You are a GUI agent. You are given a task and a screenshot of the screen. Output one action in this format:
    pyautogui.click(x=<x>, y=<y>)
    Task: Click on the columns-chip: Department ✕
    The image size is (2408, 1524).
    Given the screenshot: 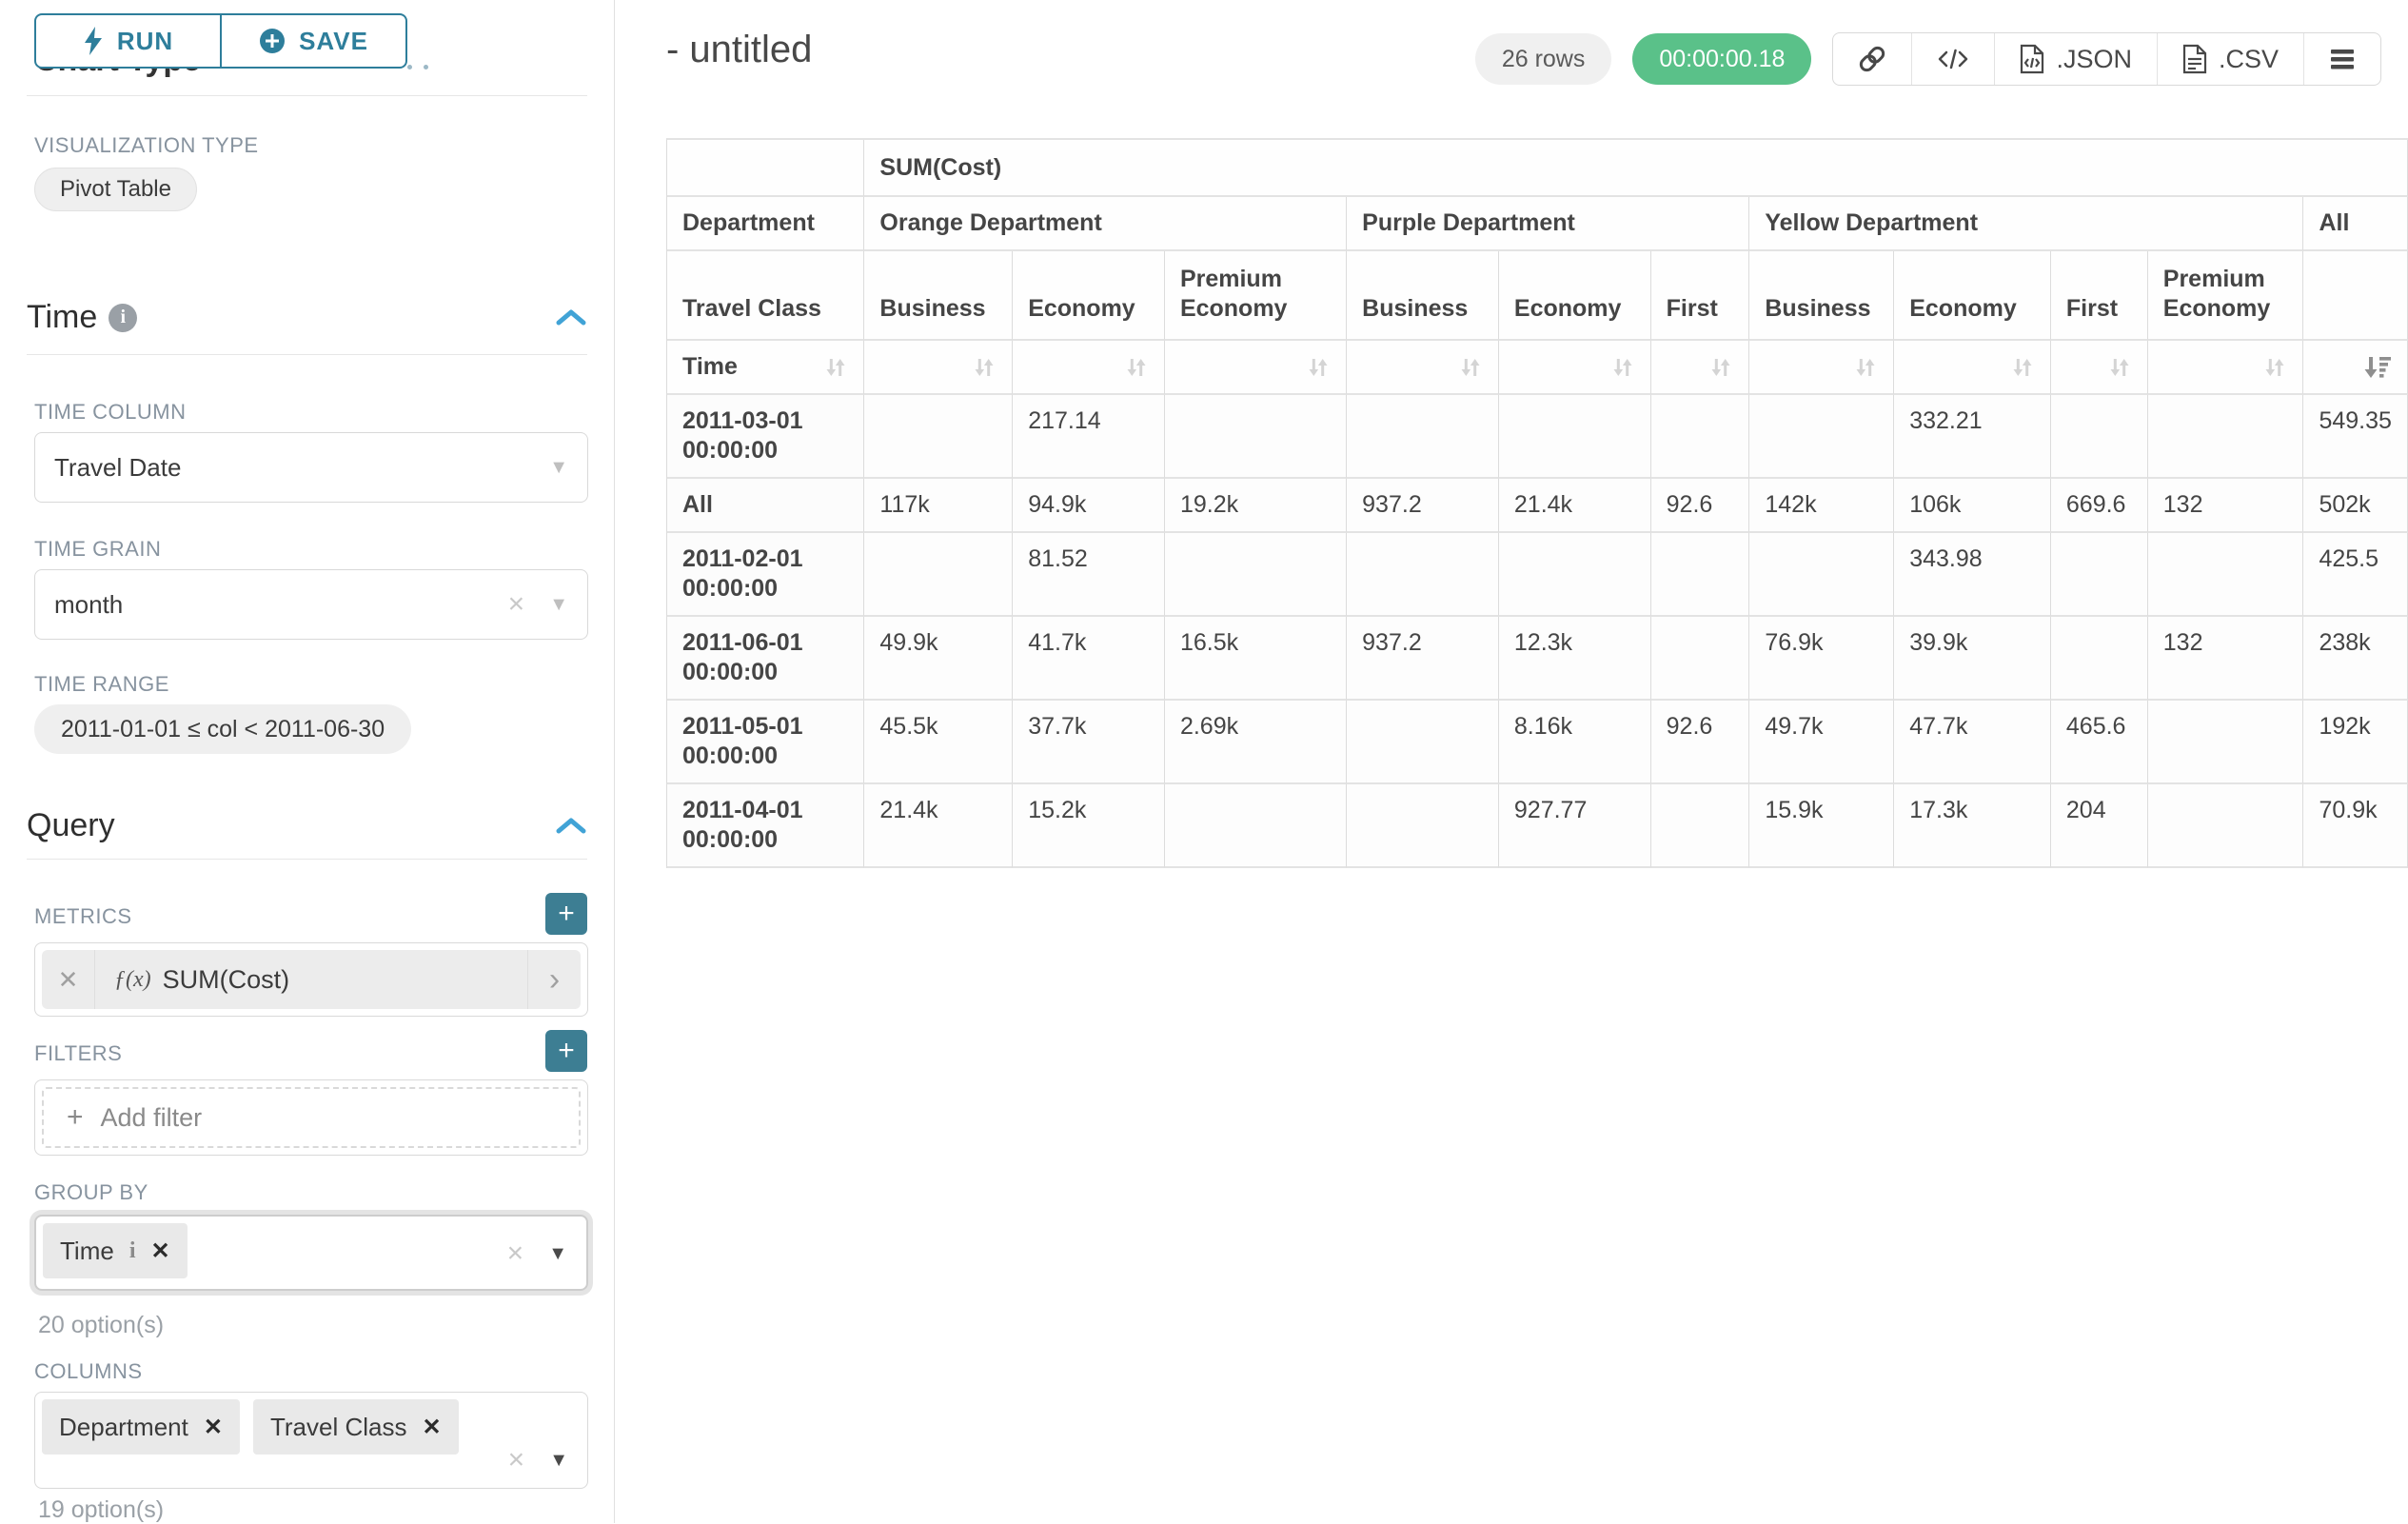 What is the action you would take?
    pyautogui.click(x=141, y=1427)
    